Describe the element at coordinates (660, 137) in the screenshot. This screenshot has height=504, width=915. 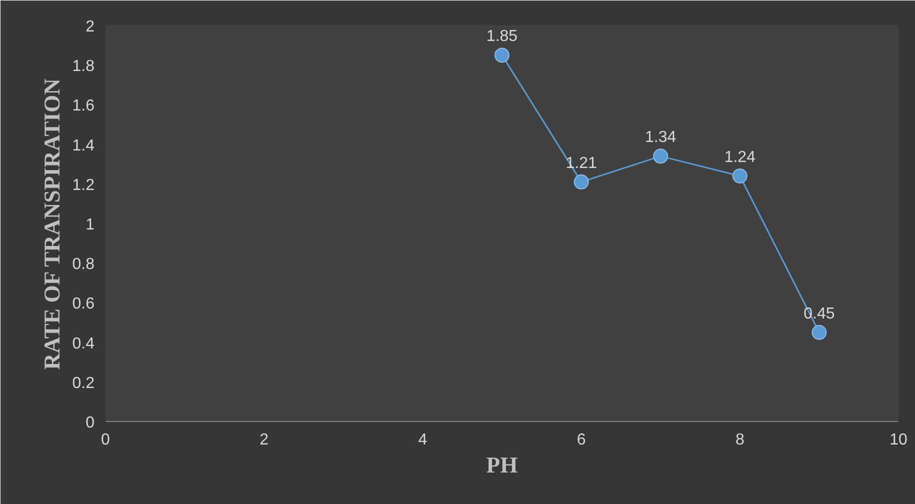
I see `data-label: 1.34` at that location.